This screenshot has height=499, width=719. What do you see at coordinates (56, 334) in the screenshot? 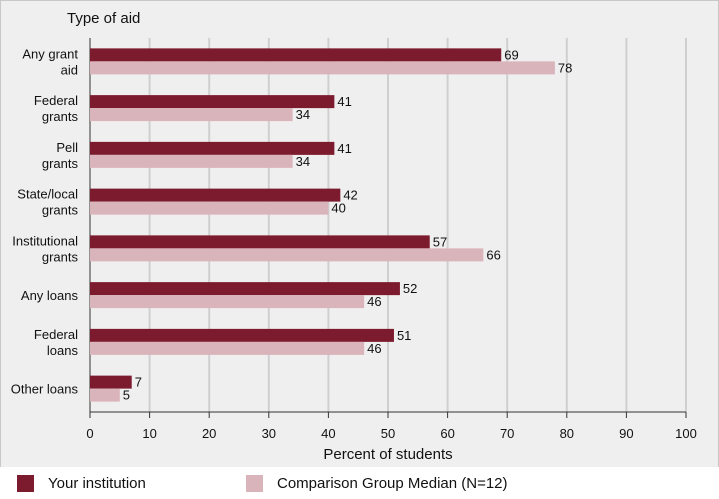
I see `category-label-6-0: Federal` at bounding box center [56, 334].